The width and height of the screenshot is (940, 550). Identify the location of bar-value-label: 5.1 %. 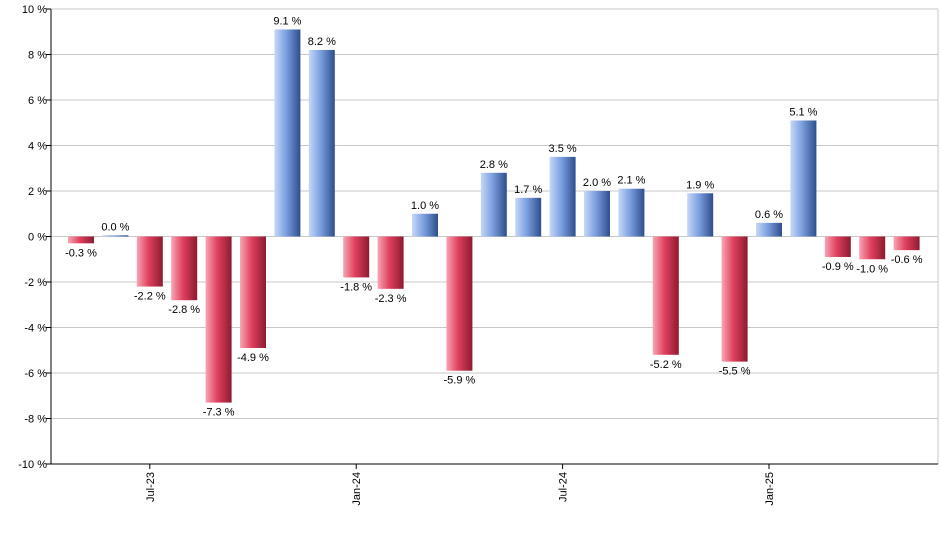
(803, 112).